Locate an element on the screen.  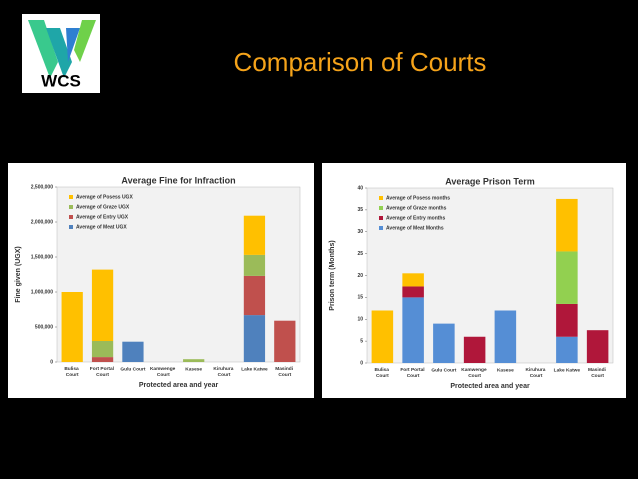
slide-title: Comparison of Courts is located at coordinates (360, 62).